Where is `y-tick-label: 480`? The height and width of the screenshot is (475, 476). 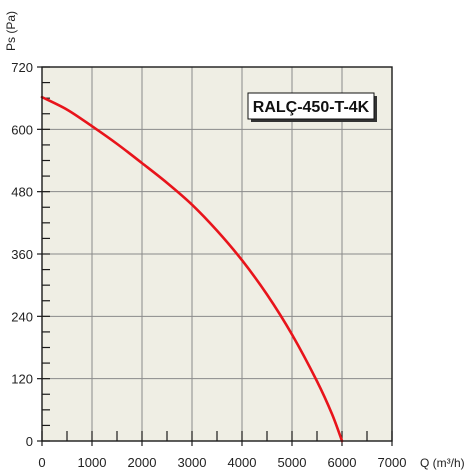
y-tick-label: 480 is located at coordinates (22, 192).